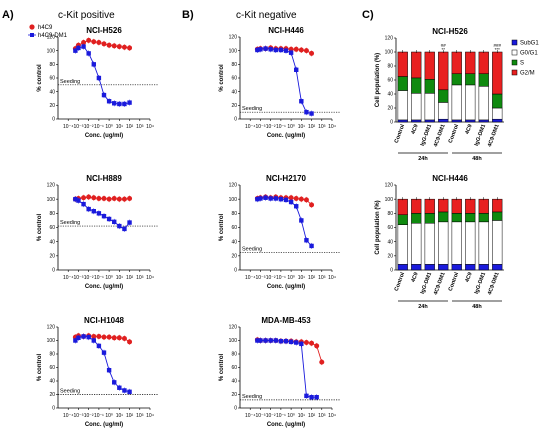 The height and width of the screenshot is (431, 550). Describe the element at coordinates (150, 278) in the screenshot. I see `x-tick-label: 10⁴` at that location.